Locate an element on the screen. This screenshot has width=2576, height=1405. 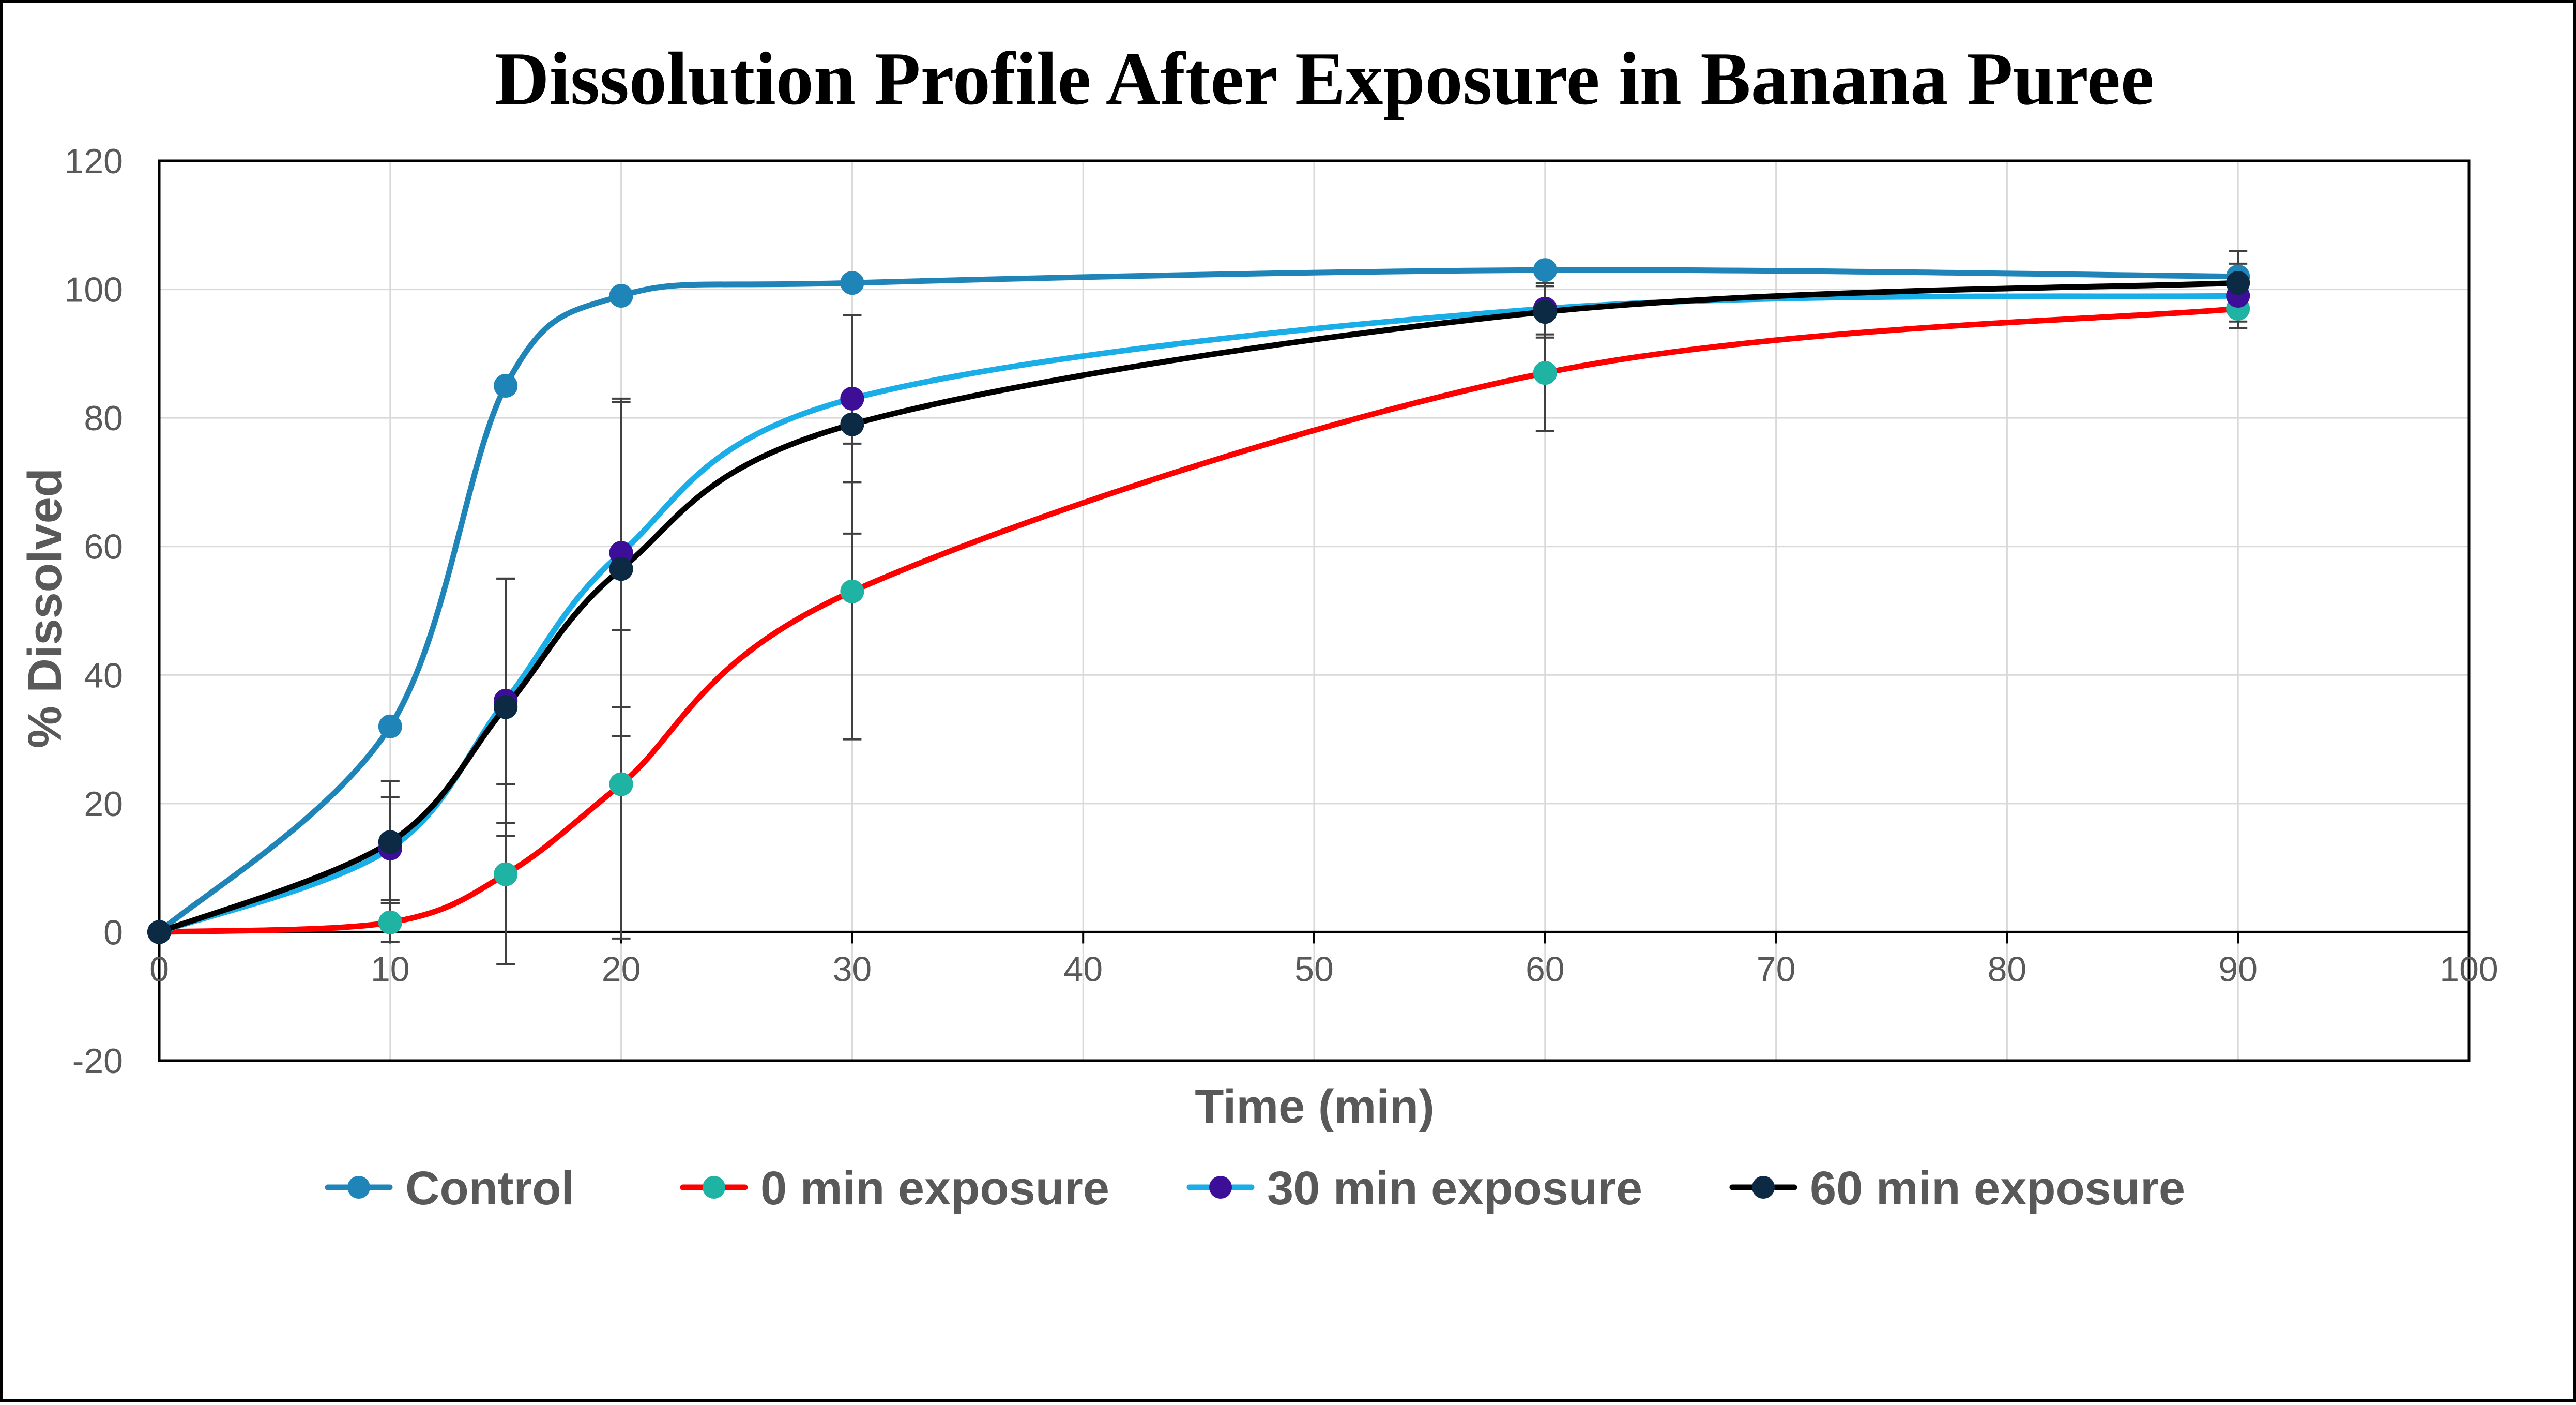
x-tick-label: 20 is located at coordinates (621, 969).